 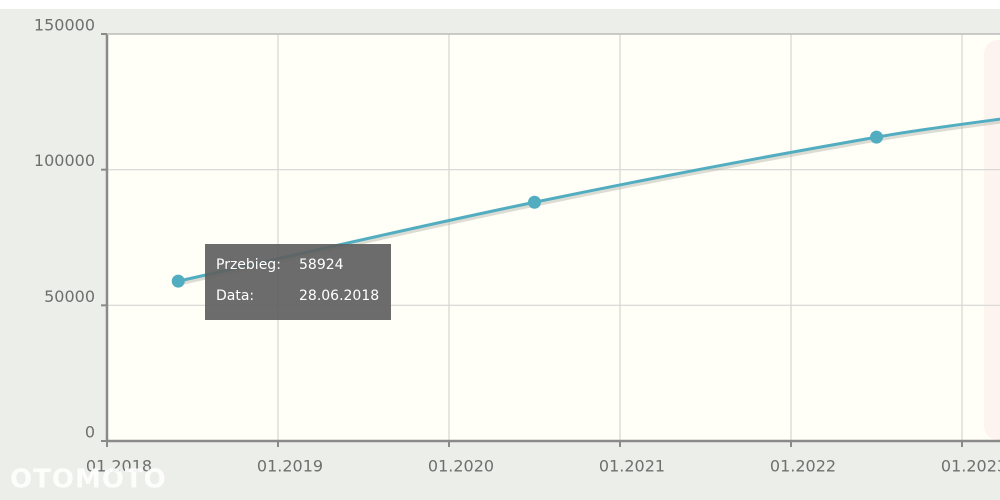 What do you see at coordinates (803, 466) in the screenshot?
I see `x-tick-label: 01.2022` at bounding box center [803, 466].